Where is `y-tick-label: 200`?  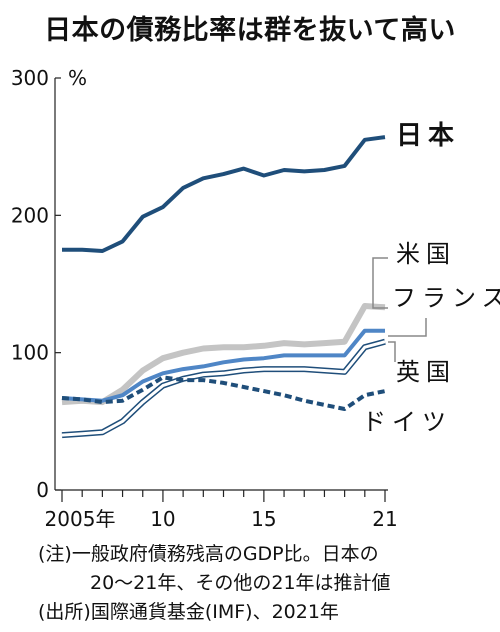
y-tick-label: 200 is located at coordinates (30, 215).